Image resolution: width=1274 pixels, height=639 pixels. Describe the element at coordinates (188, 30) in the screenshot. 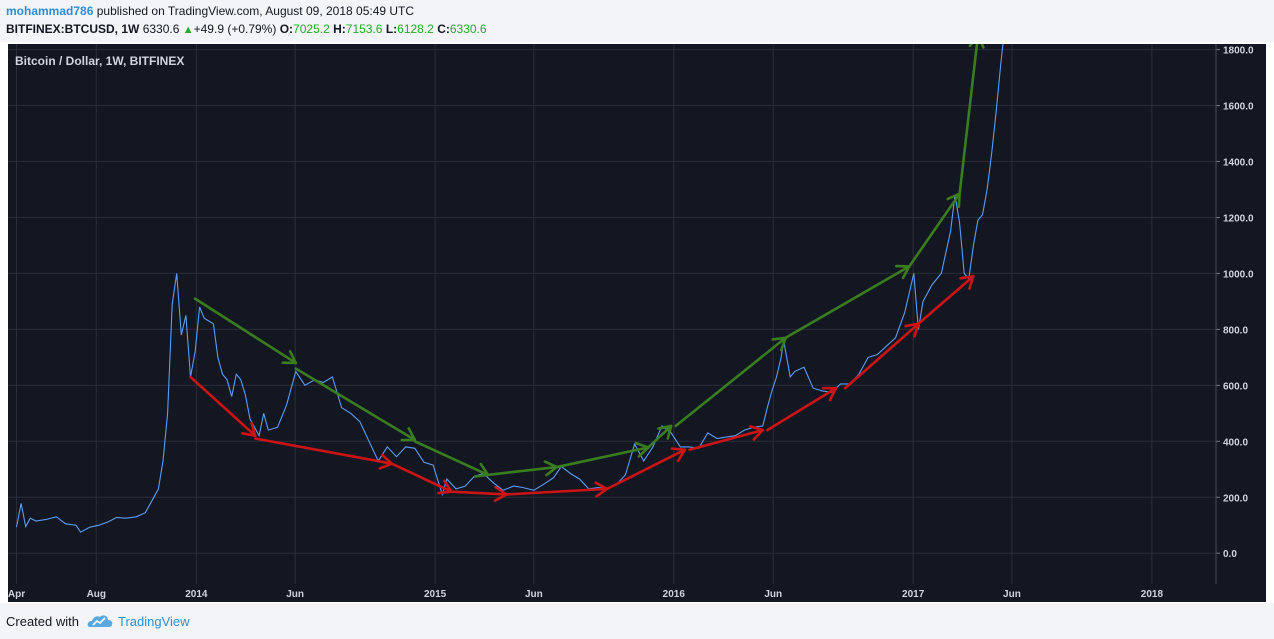

I see `up-triangle-icon: ▲` at that location.